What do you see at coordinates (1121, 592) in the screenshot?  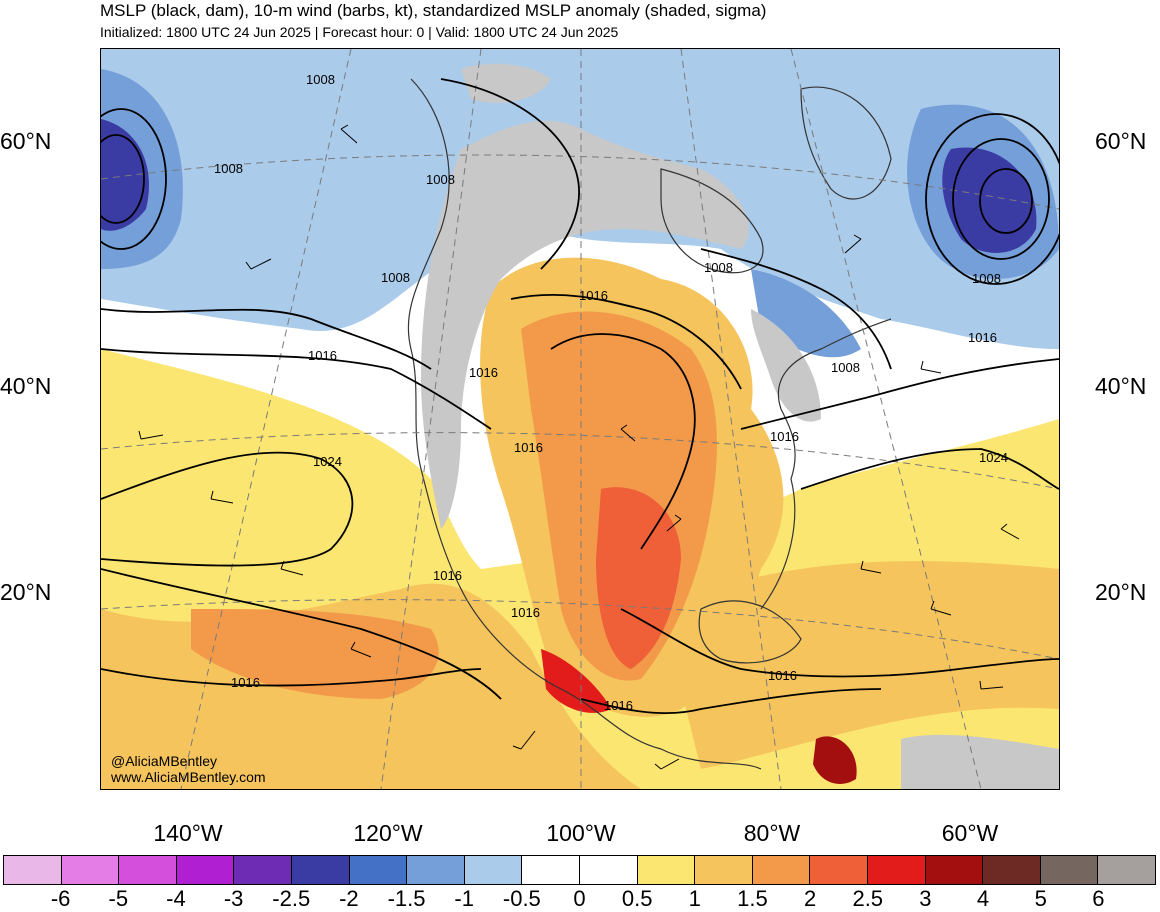 I see `lat-label-20-right: 20°N` at bounding box center [1121, 592].